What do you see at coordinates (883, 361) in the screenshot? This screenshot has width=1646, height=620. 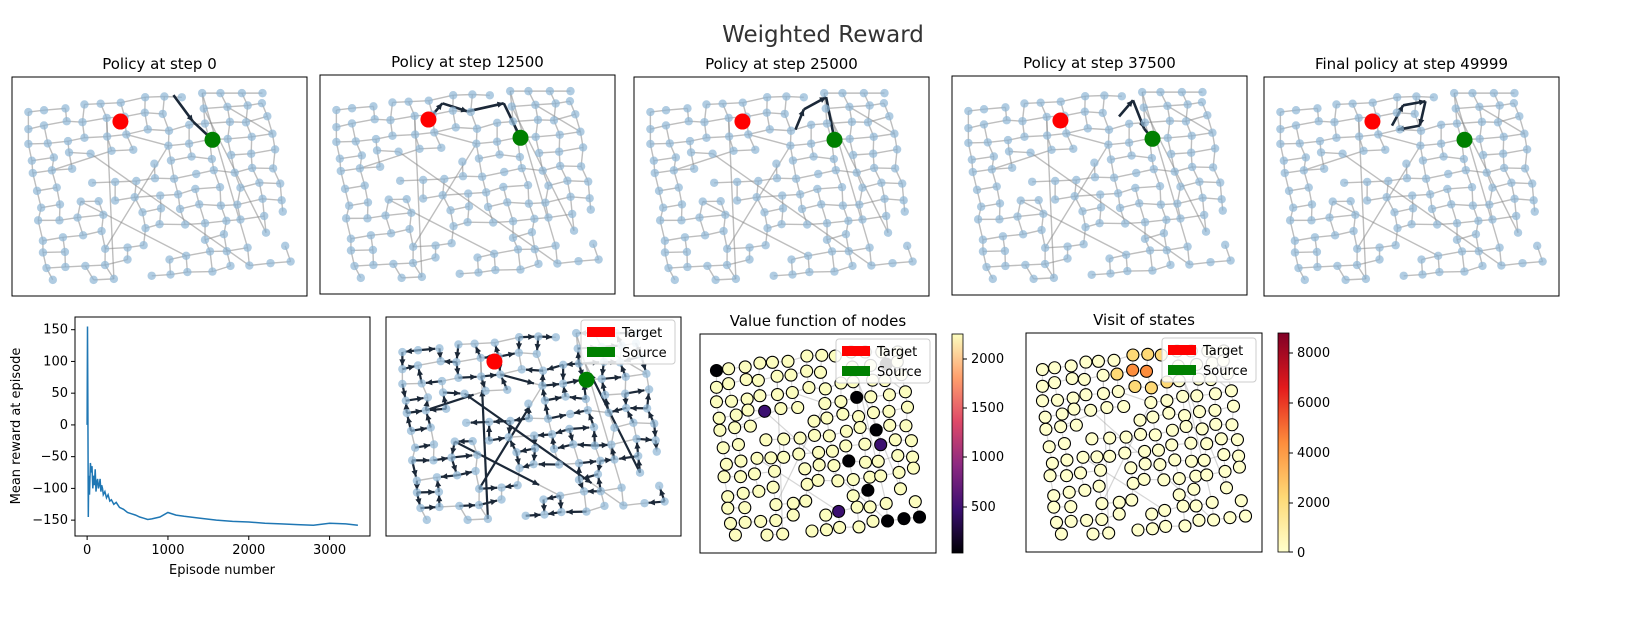 I see `legend-value: Target Source` at bounding box center [883, 361].